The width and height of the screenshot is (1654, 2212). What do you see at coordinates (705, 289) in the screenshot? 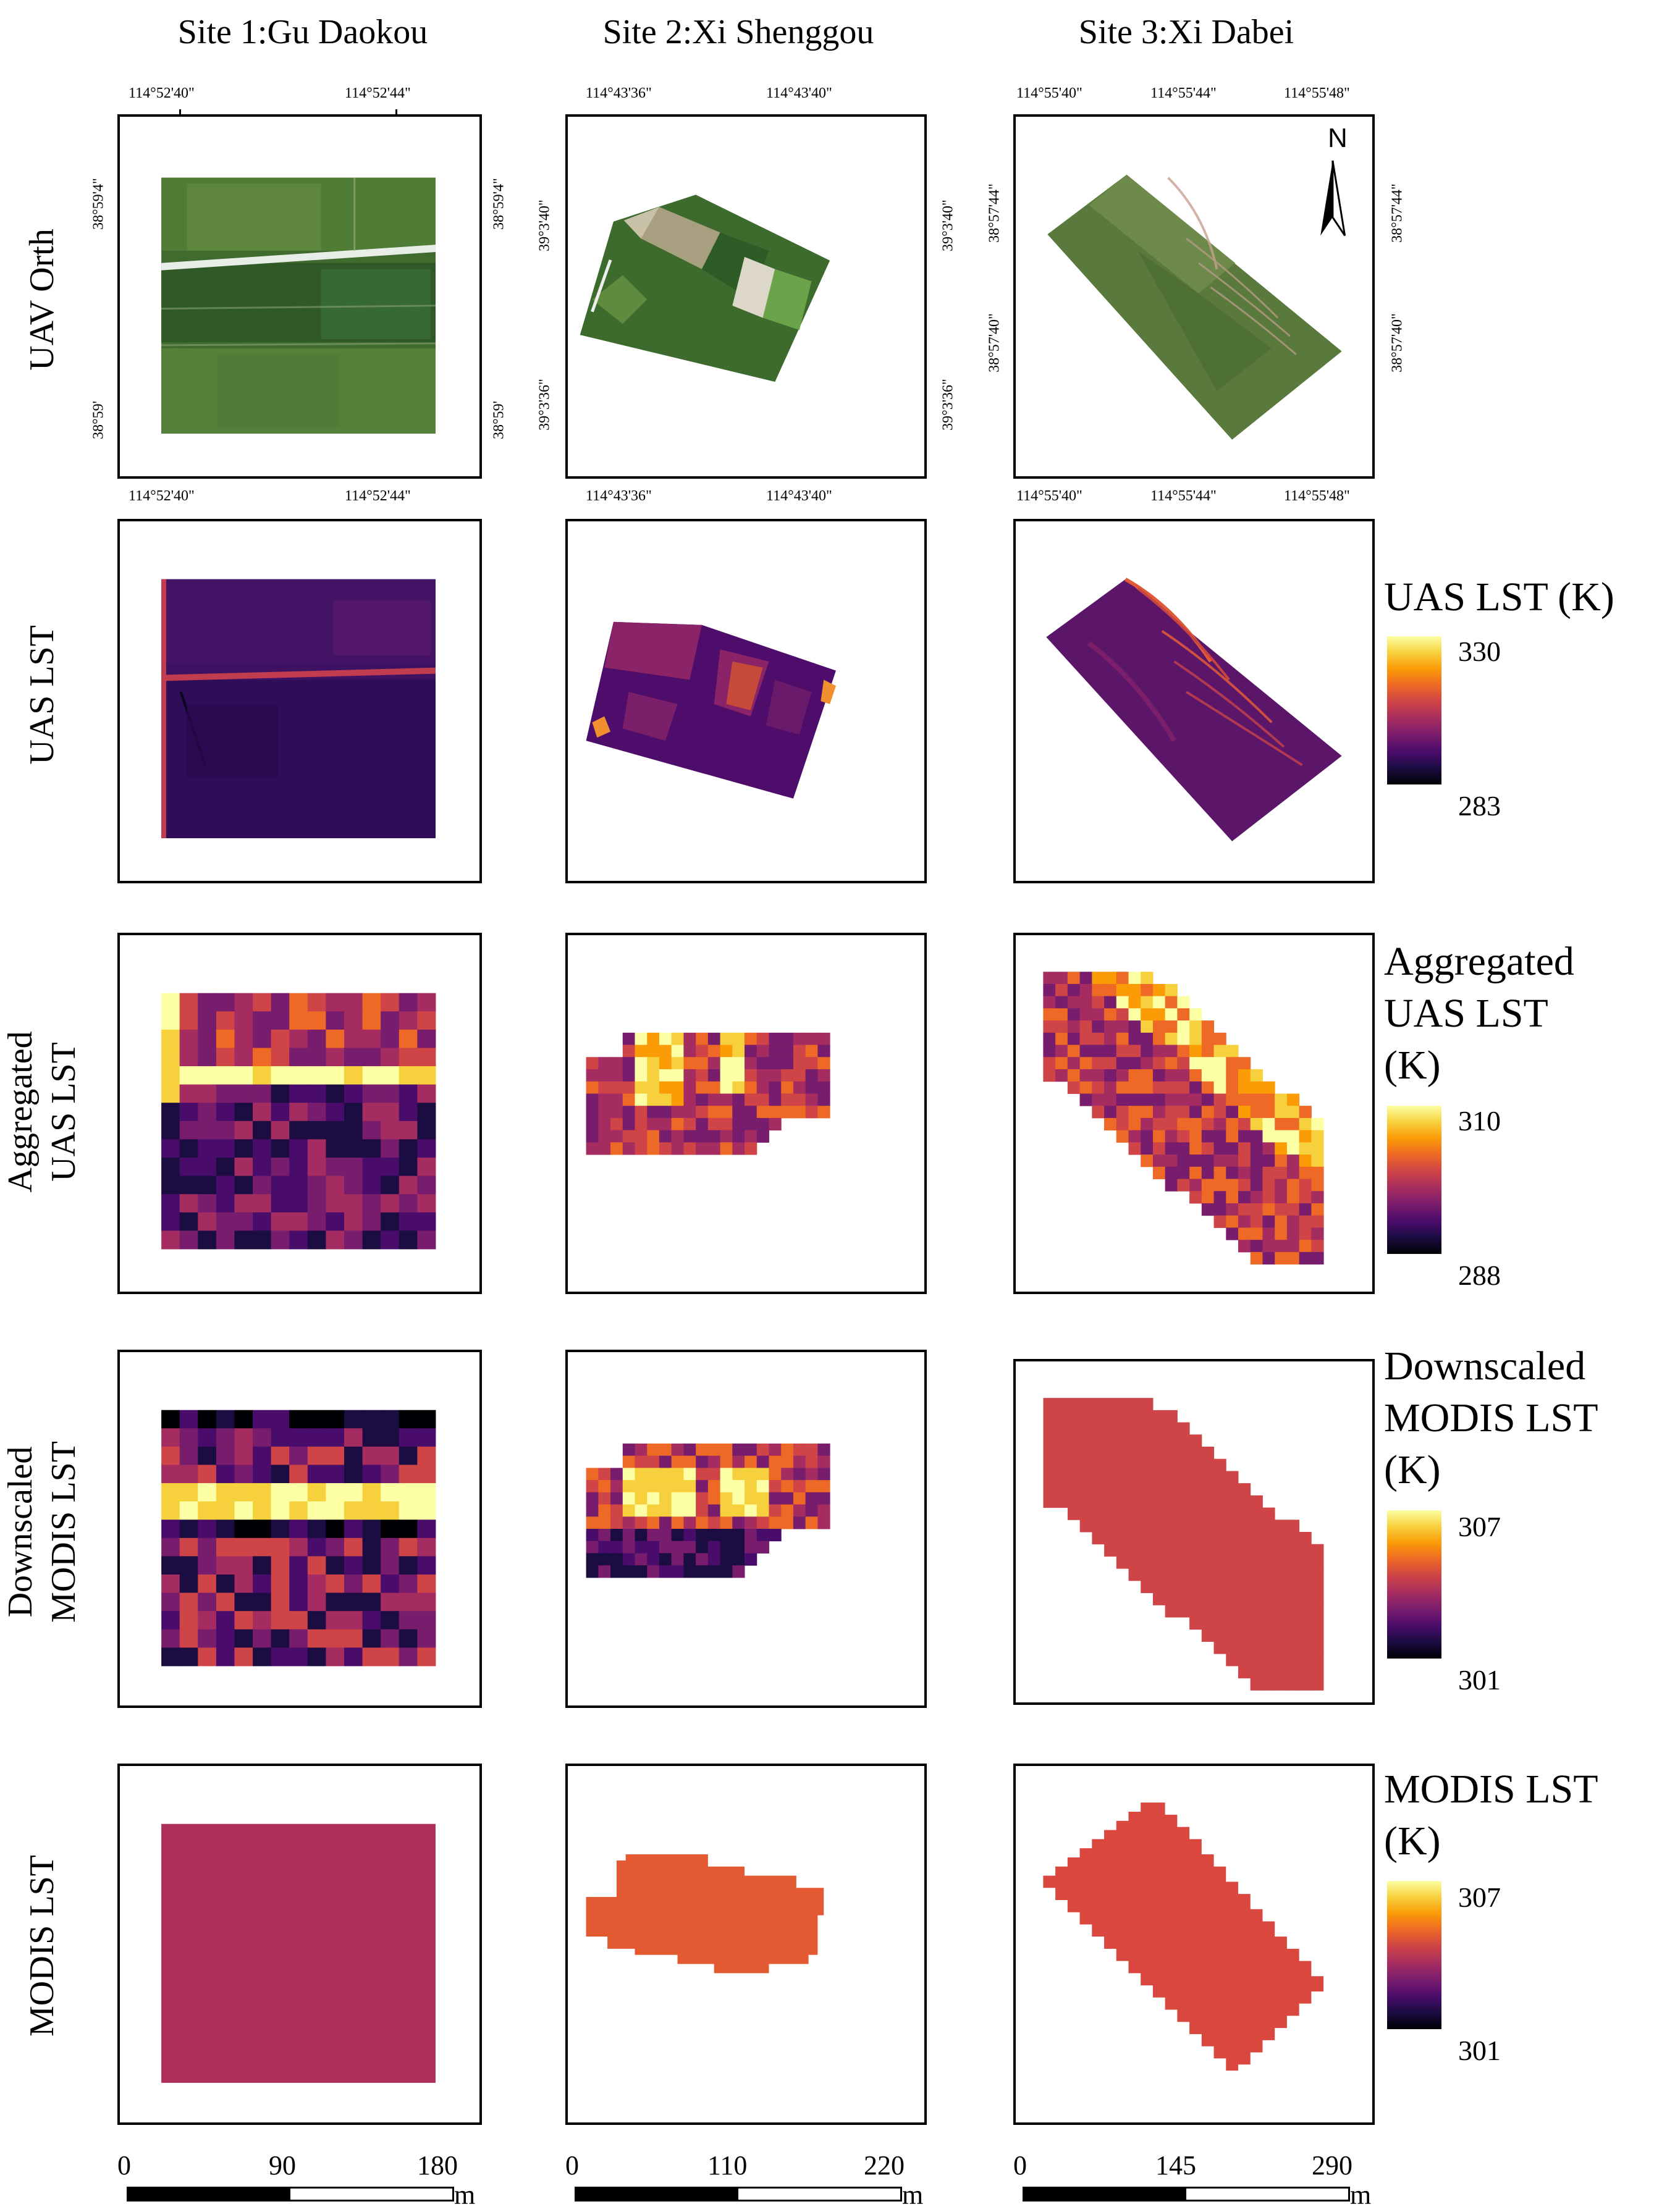
I see `site2-orthophoto-image` at bounding box center [705, 289].